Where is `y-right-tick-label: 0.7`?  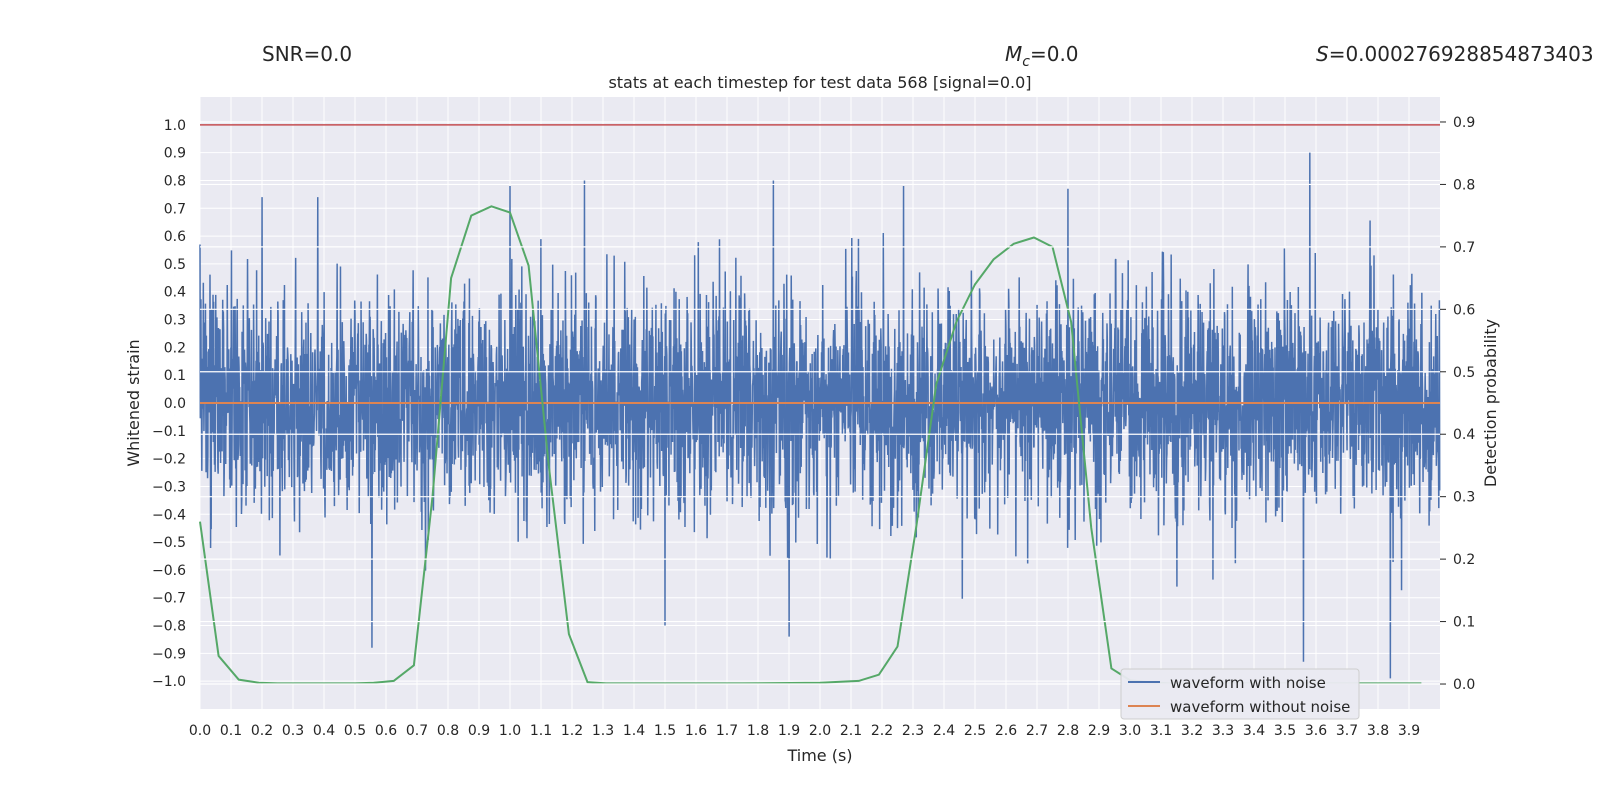
y-right-tick-label: 0.7 is located at coordinates (1464, 248).